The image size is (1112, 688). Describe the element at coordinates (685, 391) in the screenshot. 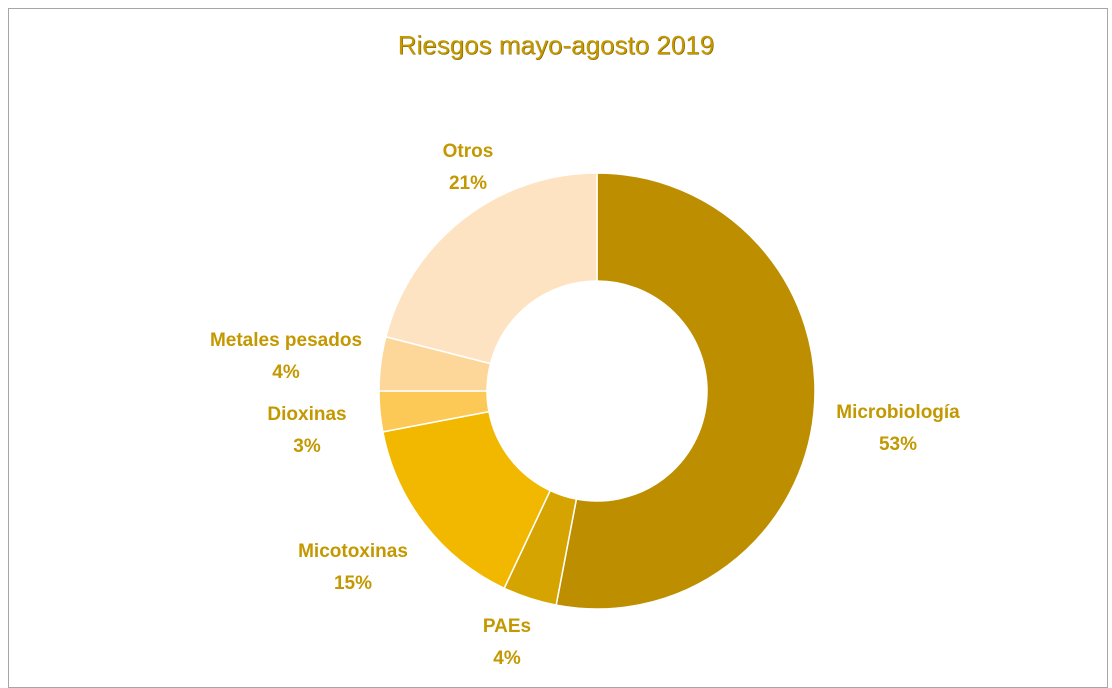

I see `slice-microbiolog-a` at that location.